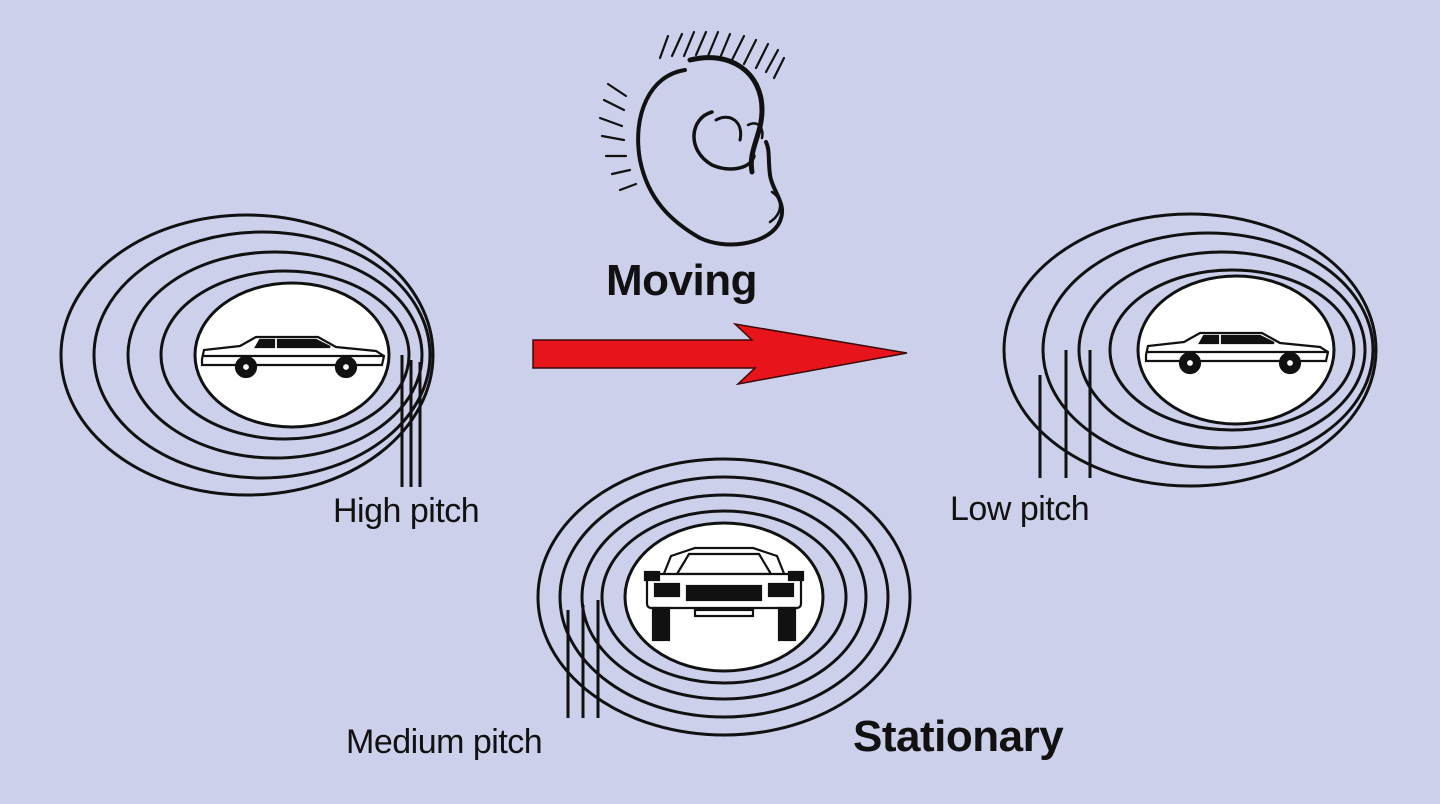 The height and width of the screenshot is (804, 1440). I want to click on low-pitch-sound-waves, so click(1190, 350).